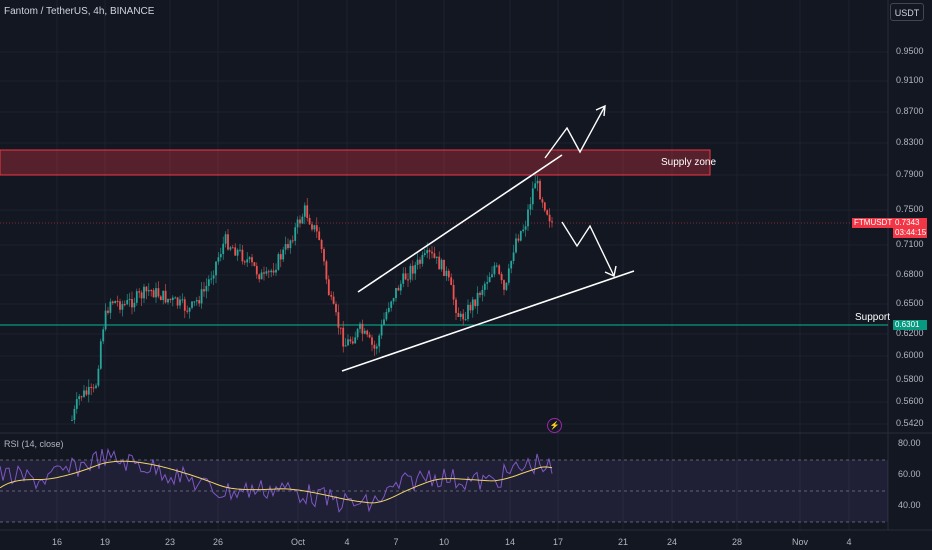 The height and width of the screenshot is (550, 932). I want to click on last-price-value: 0.7343, so click(907, 222).